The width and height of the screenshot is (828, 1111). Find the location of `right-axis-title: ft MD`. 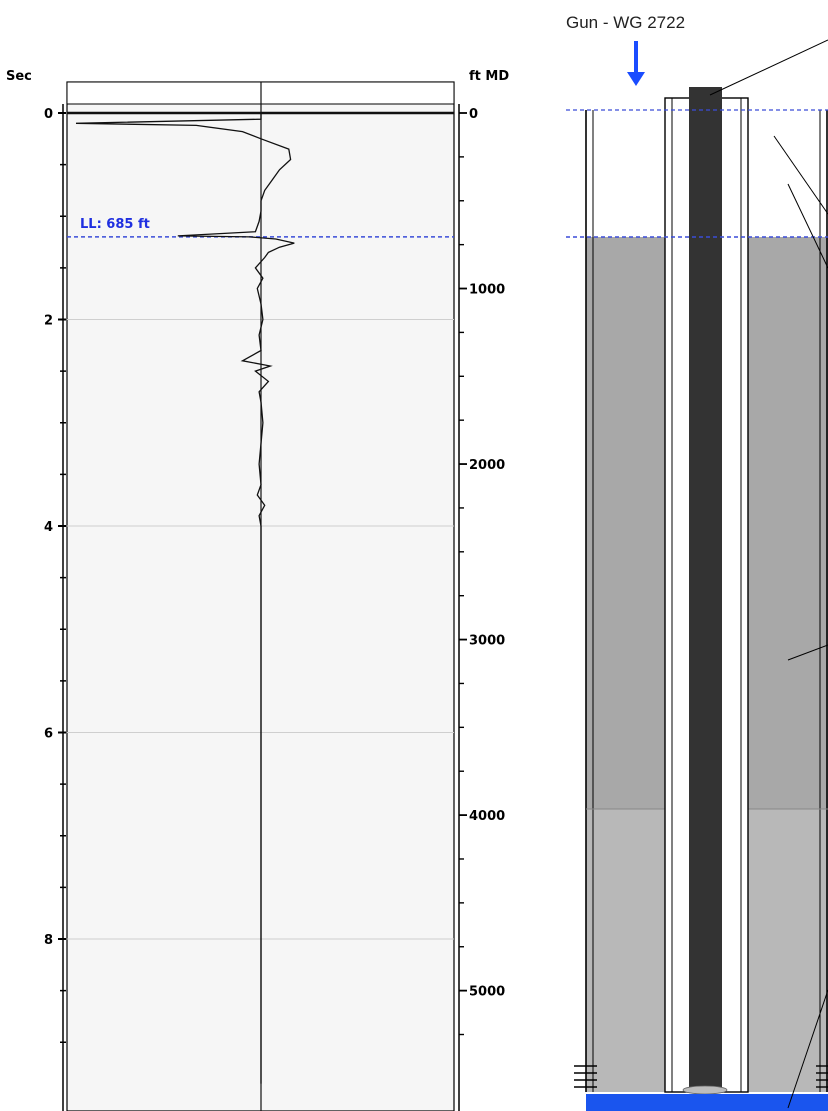

right-axis-title: ft MD is located at coordinates (489, 76).